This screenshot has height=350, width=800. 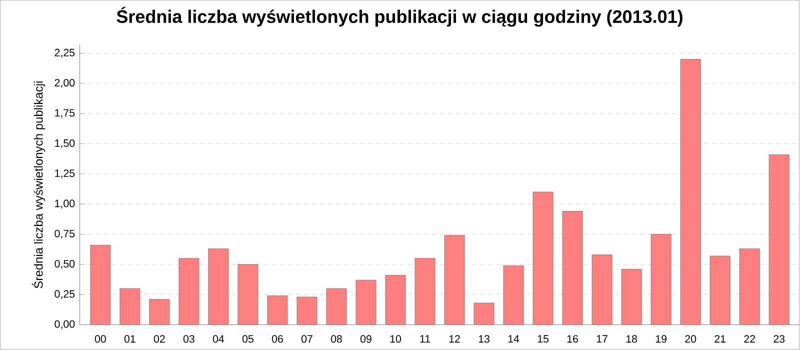 What do you see at coordinates (720, 339) in the screenshot?
I see `x-tick-label: 21` at bounding box center [720, 339].